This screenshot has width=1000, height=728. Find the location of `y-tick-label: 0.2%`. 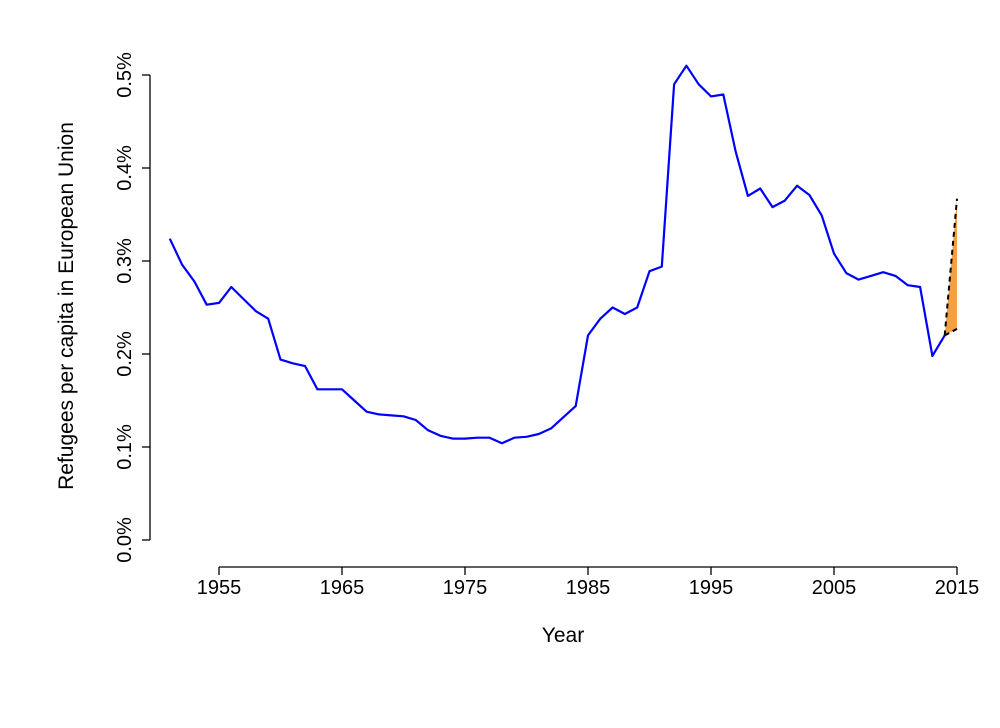

y-tick-label: 0.2% is located at coordinates (125, 354).